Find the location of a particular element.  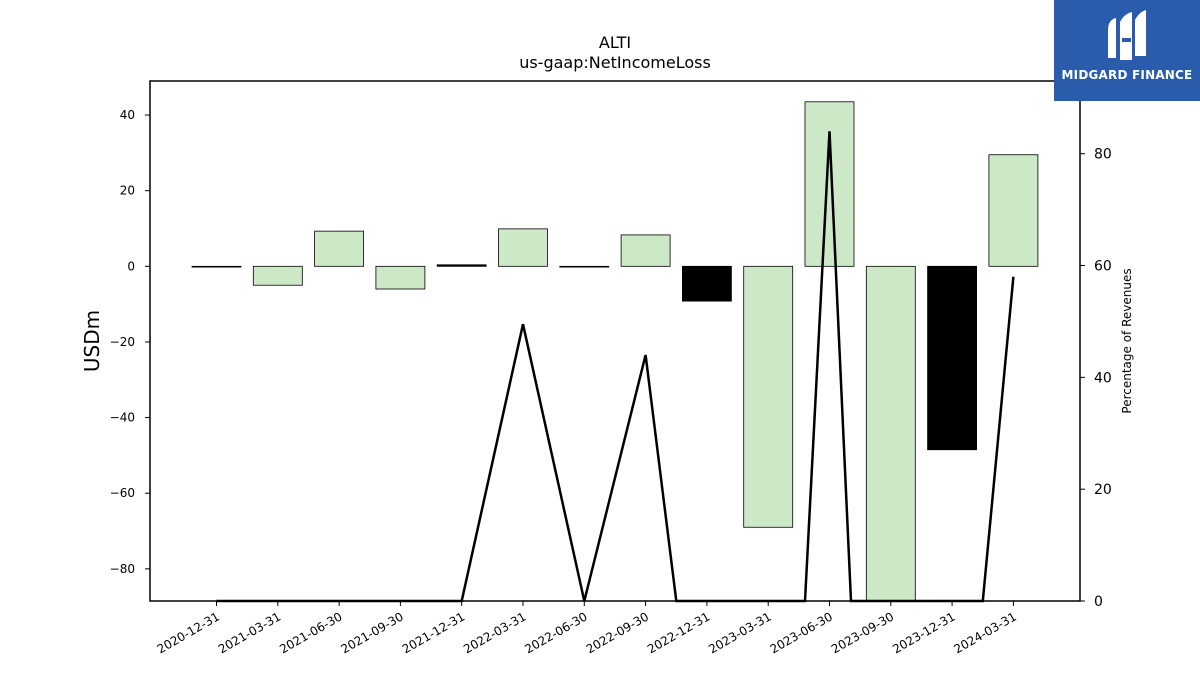

brand-logo: MIDGARD FINANCE is located at coordinates (1127, 50).